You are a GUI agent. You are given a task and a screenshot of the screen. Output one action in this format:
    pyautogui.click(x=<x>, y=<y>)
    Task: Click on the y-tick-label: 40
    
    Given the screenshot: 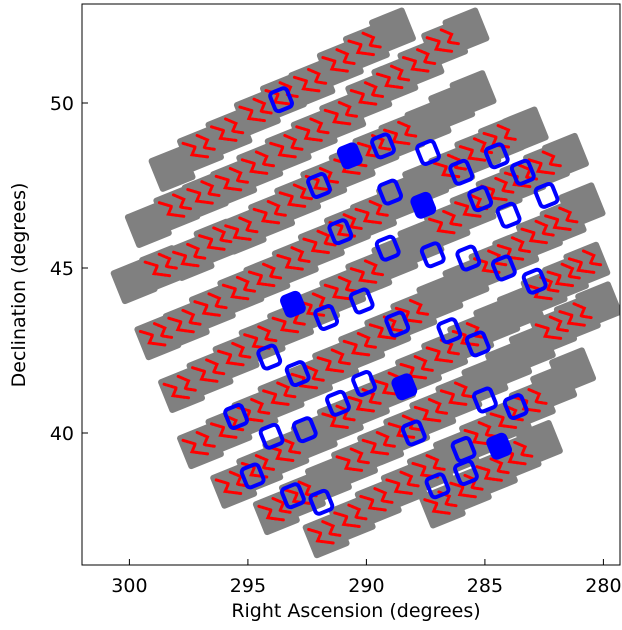 What is the action you would take?
    pyautogui.click(x=62, y=434)
    